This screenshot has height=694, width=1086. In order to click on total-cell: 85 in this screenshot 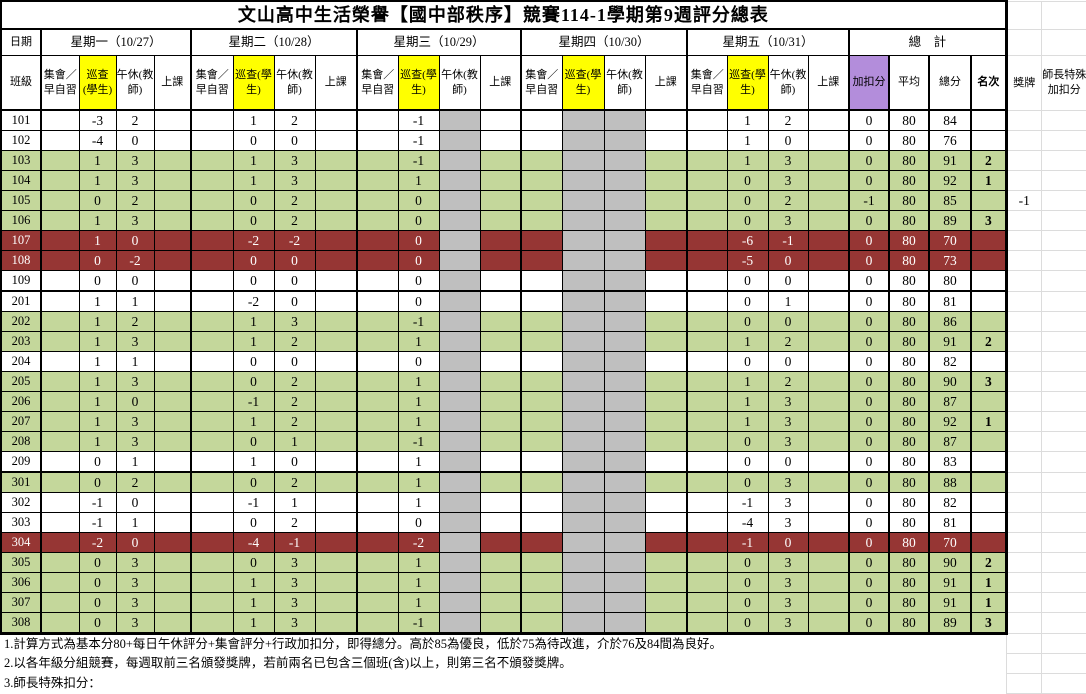, I will do `click(950, 200)`.